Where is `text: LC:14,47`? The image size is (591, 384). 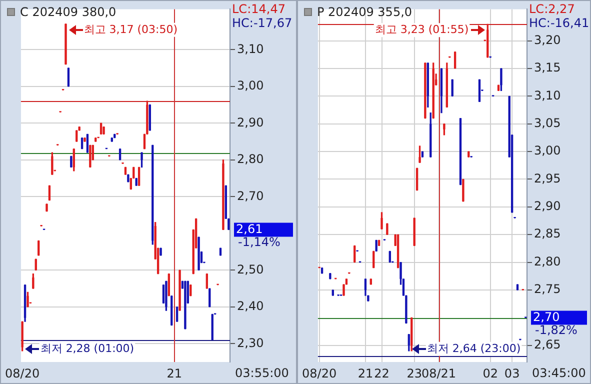 text: LC:14,47 is located at coordinates (259, 9).